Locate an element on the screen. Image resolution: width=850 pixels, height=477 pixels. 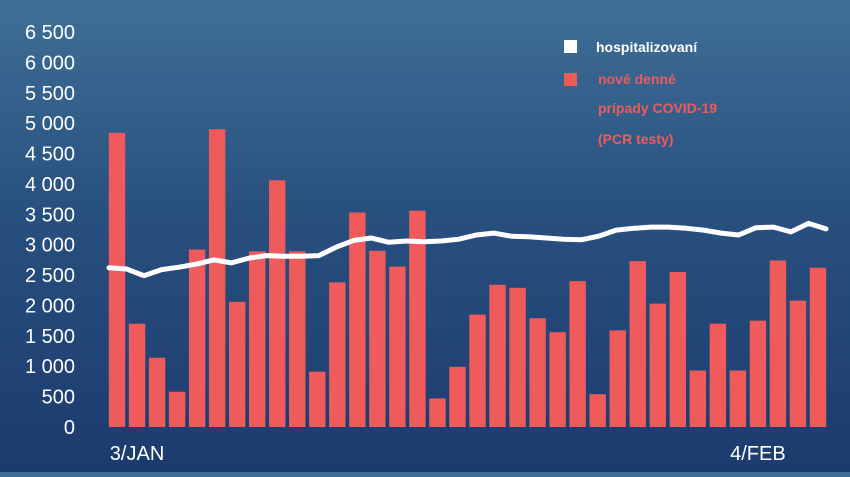
legend-label-new-cases-line3: (PCR testy) is located at coordinates (635, 139).